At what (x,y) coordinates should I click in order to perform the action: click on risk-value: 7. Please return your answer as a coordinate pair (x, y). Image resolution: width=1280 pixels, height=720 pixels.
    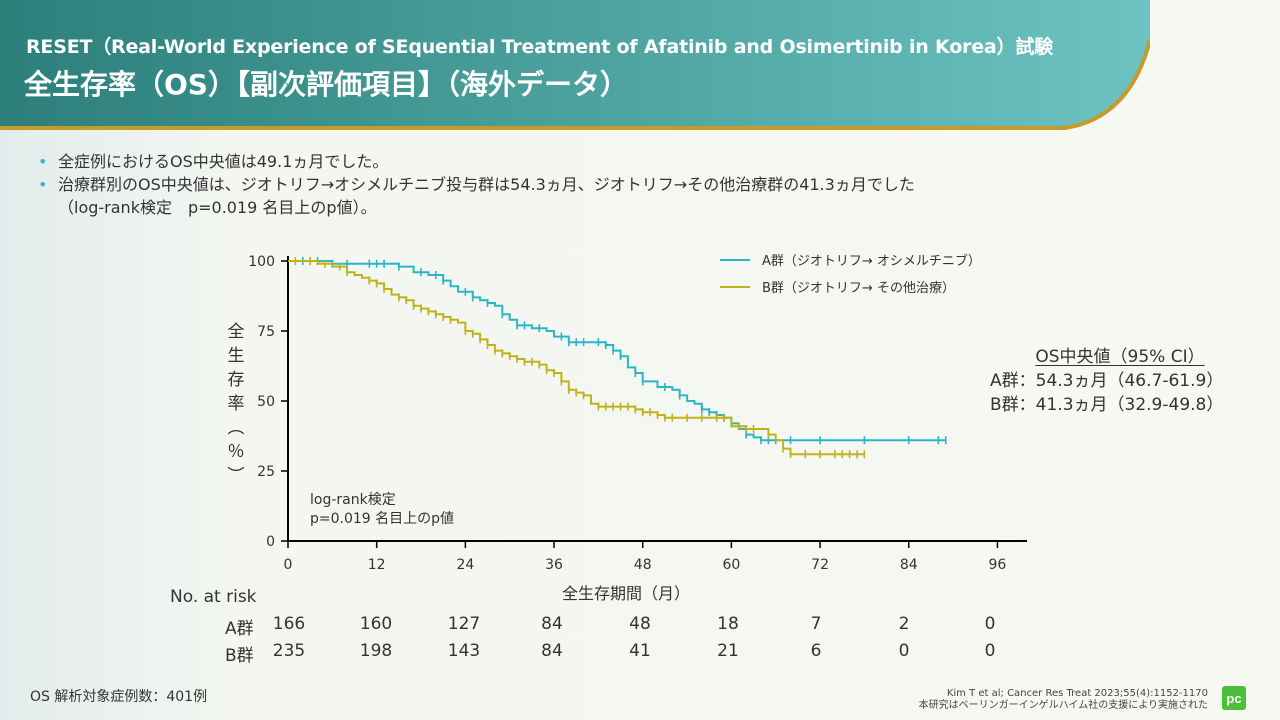
    Looking at the image, I should click on (816, 624).